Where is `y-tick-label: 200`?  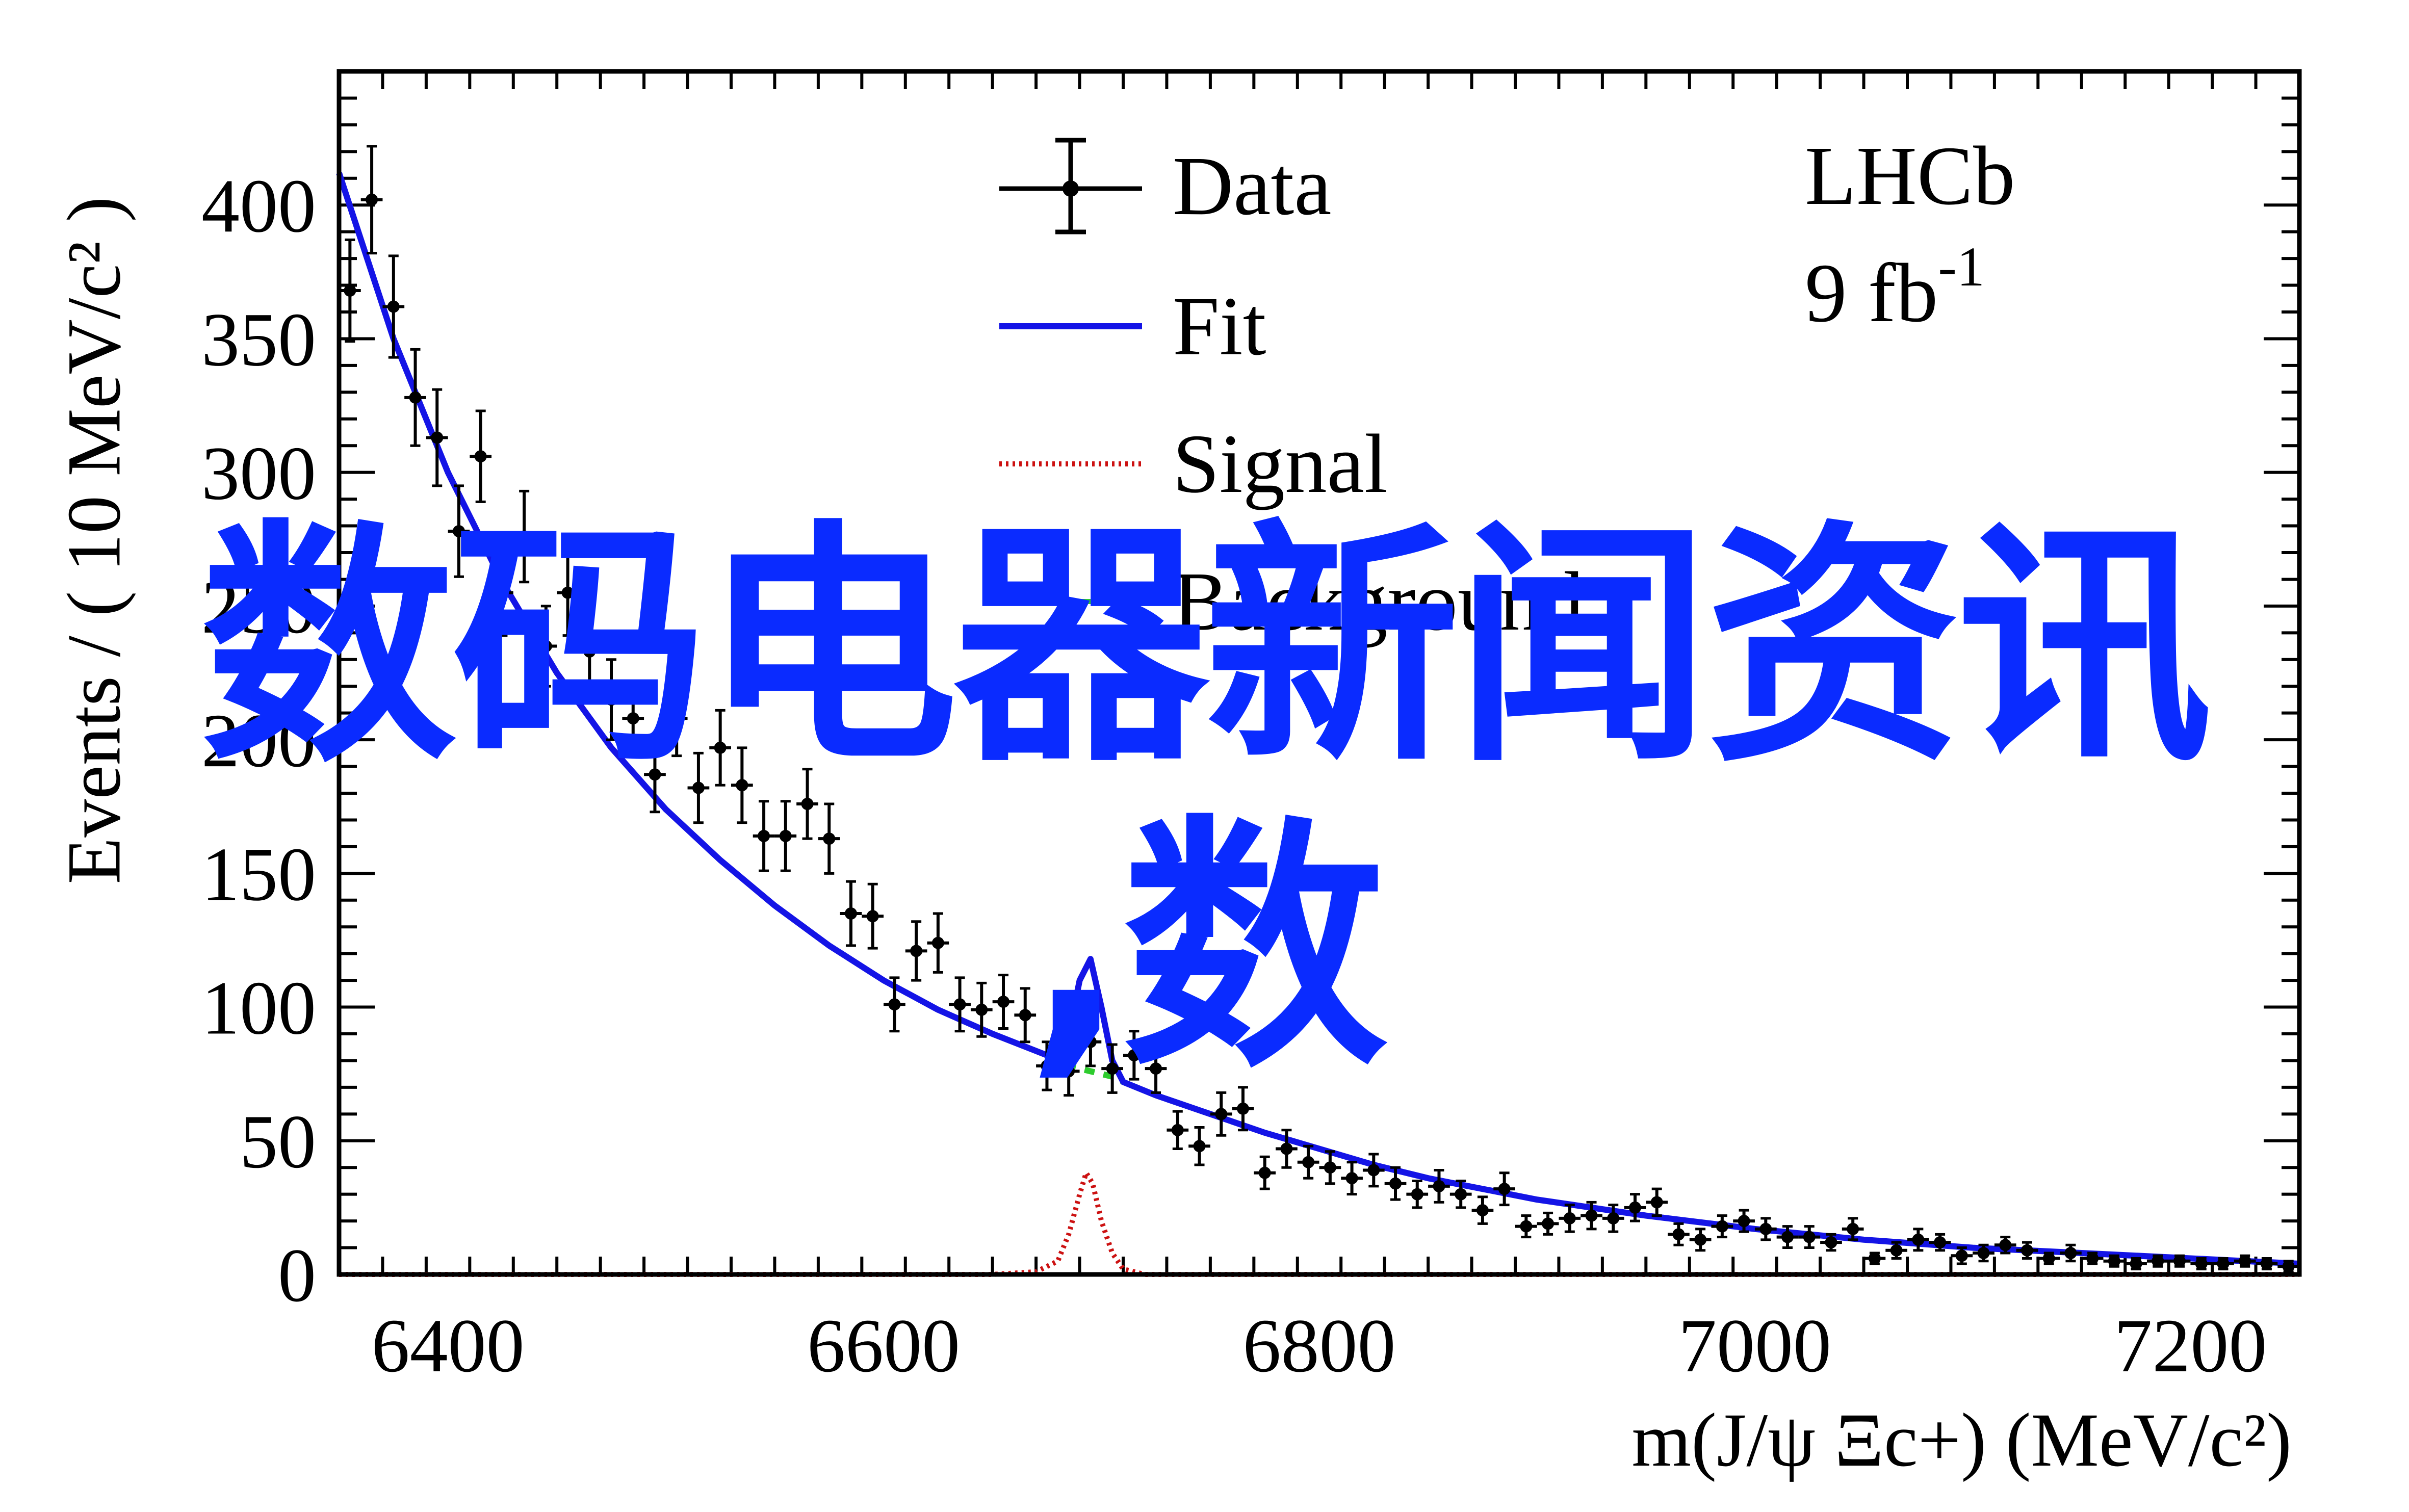
y-tick-label: 200 is located at coordinates (259, 740).